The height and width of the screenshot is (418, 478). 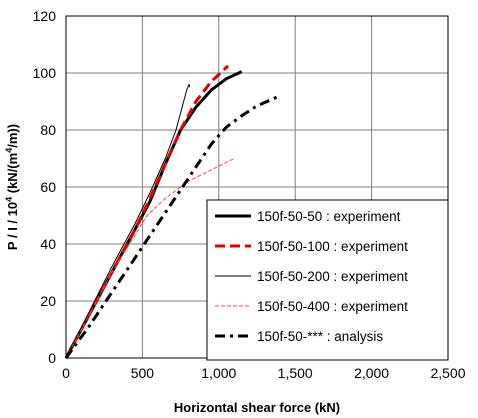 What do you see at coordinates (48, 244) in the screenshot?
I see `y-tick-label: 40` at bounding box center [48, 244].